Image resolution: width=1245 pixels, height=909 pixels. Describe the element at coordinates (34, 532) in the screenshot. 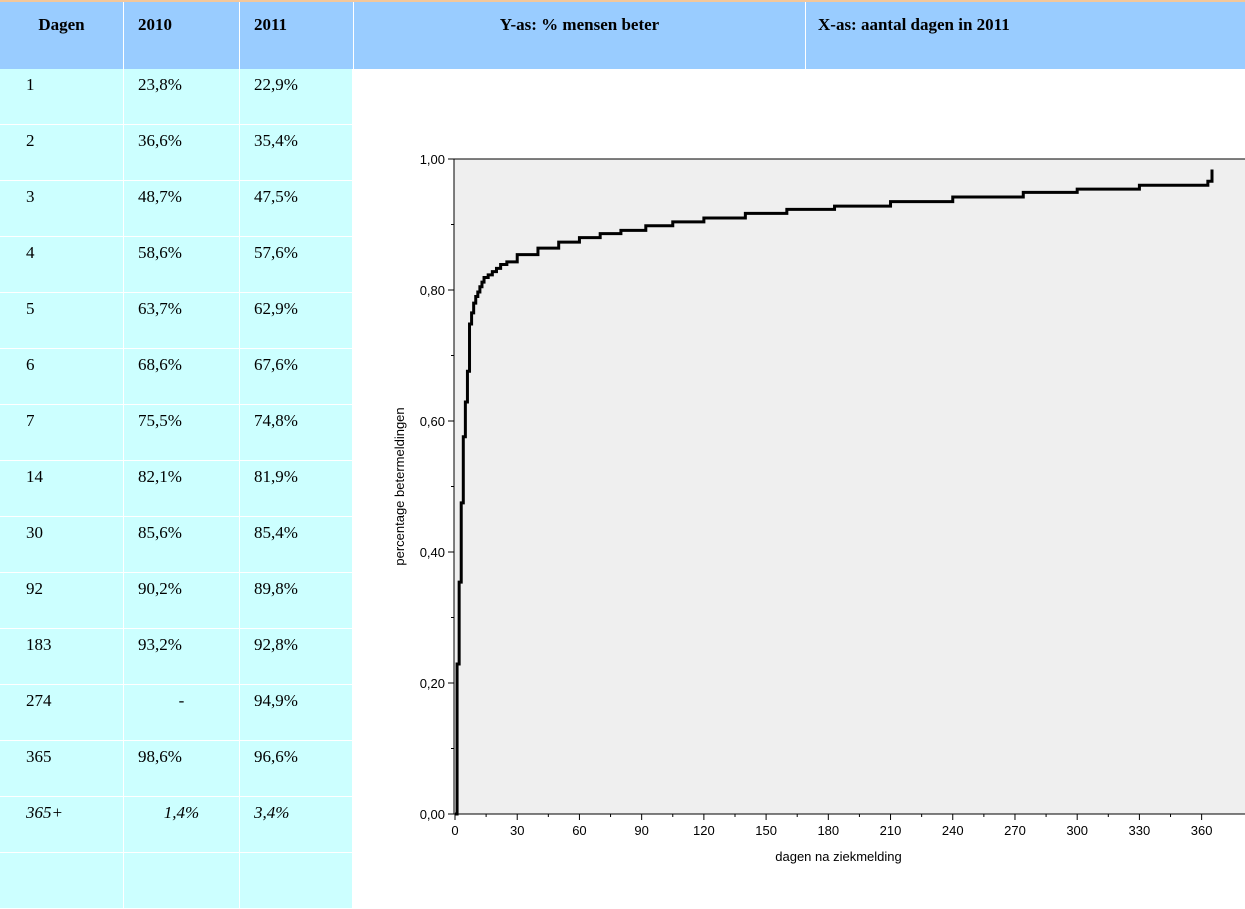

I see `table-cell-dagen: 30` at that location.